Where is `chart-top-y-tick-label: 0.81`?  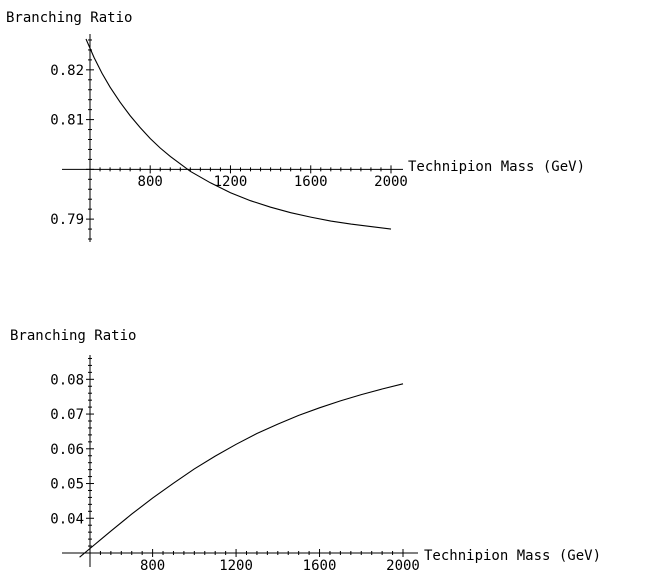 chart-top-y-tick-label: 0.81 is located at coordinates (67, 121).